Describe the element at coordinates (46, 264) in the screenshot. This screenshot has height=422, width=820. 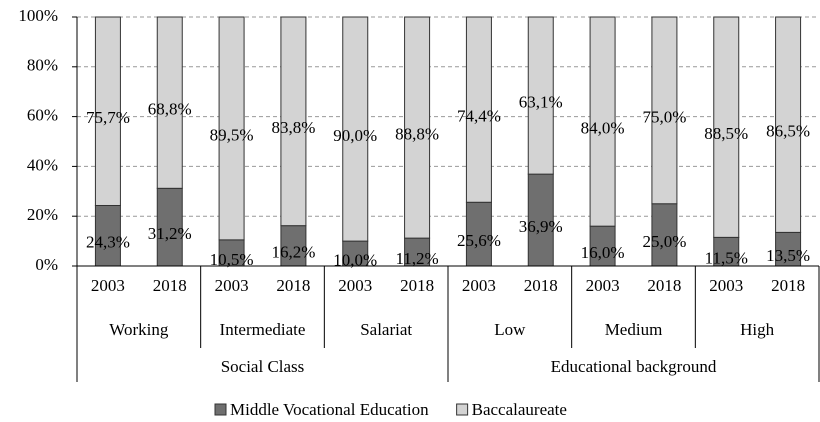
I see `y-tick-label: 0%` at that location.